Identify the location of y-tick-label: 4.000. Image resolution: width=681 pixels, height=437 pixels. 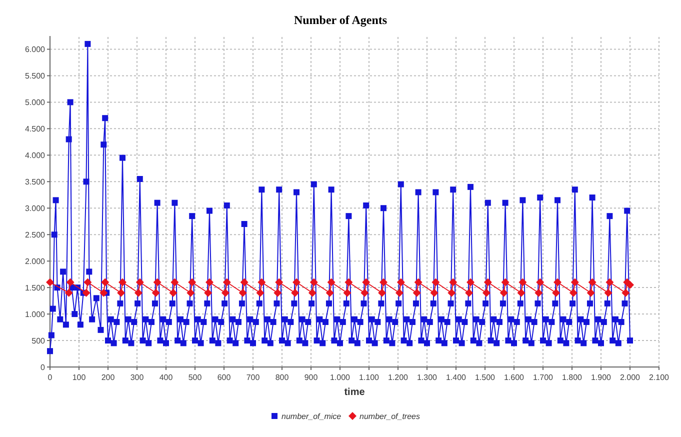
(35, 155).